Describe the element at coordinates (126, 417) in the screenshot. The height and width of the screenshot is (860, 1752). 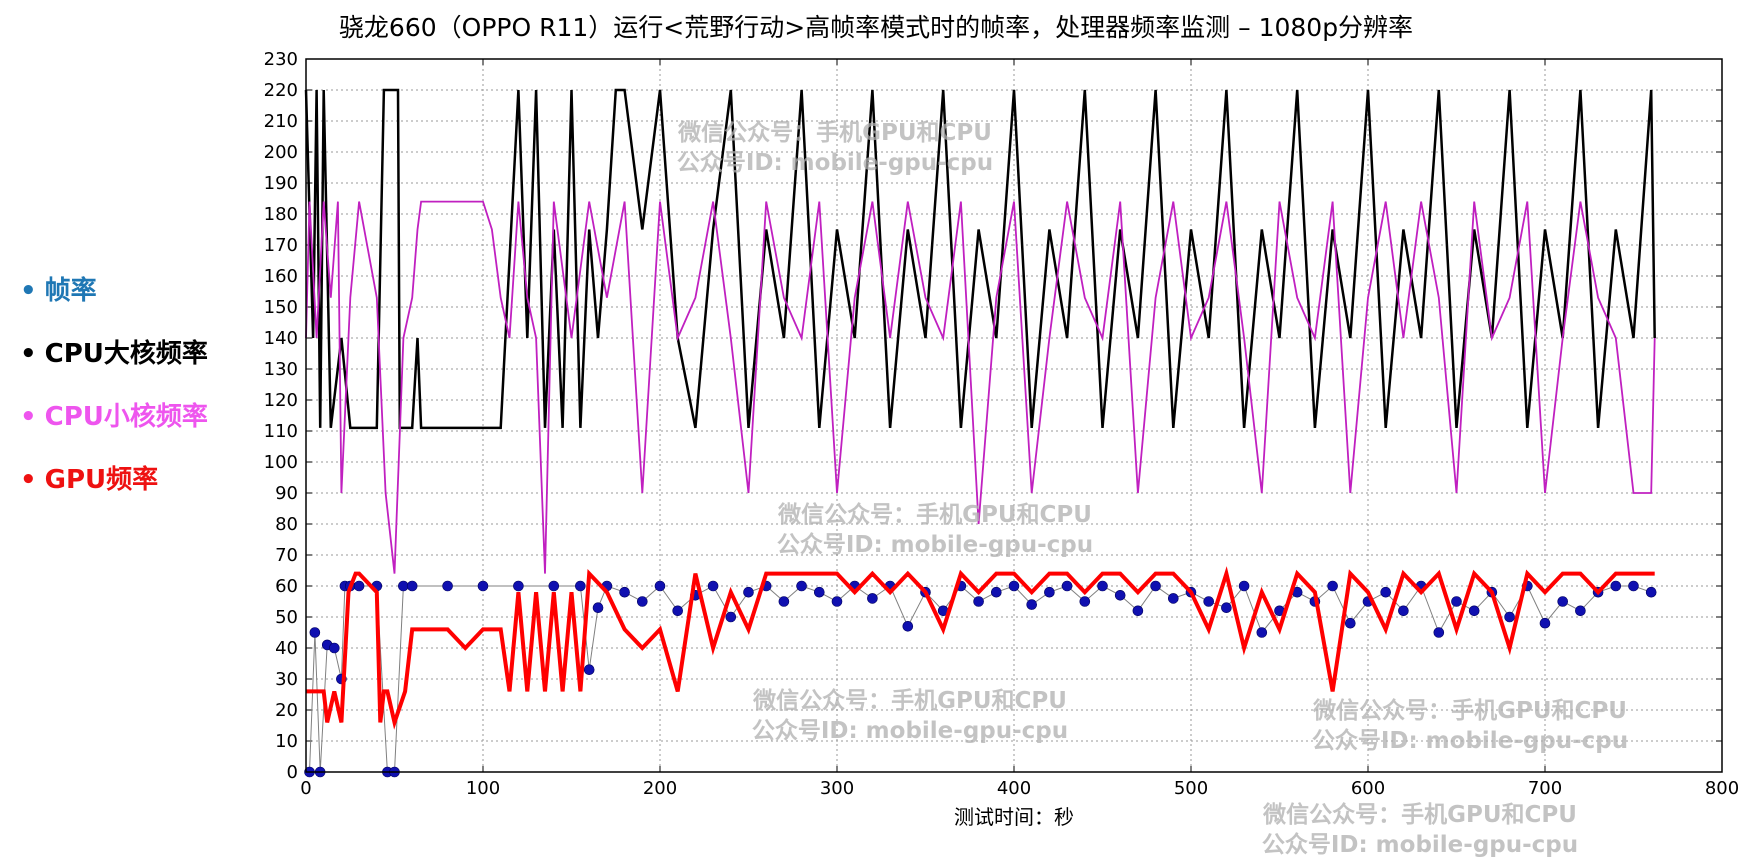
I see `legend-label-cpu-little: CPU小核频率` at that location.